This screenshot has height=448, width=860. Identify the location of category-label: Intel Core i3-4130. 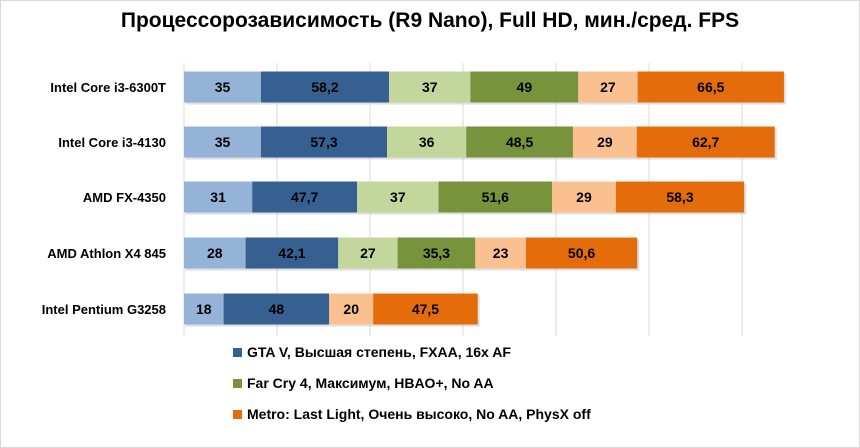
(112, 142).